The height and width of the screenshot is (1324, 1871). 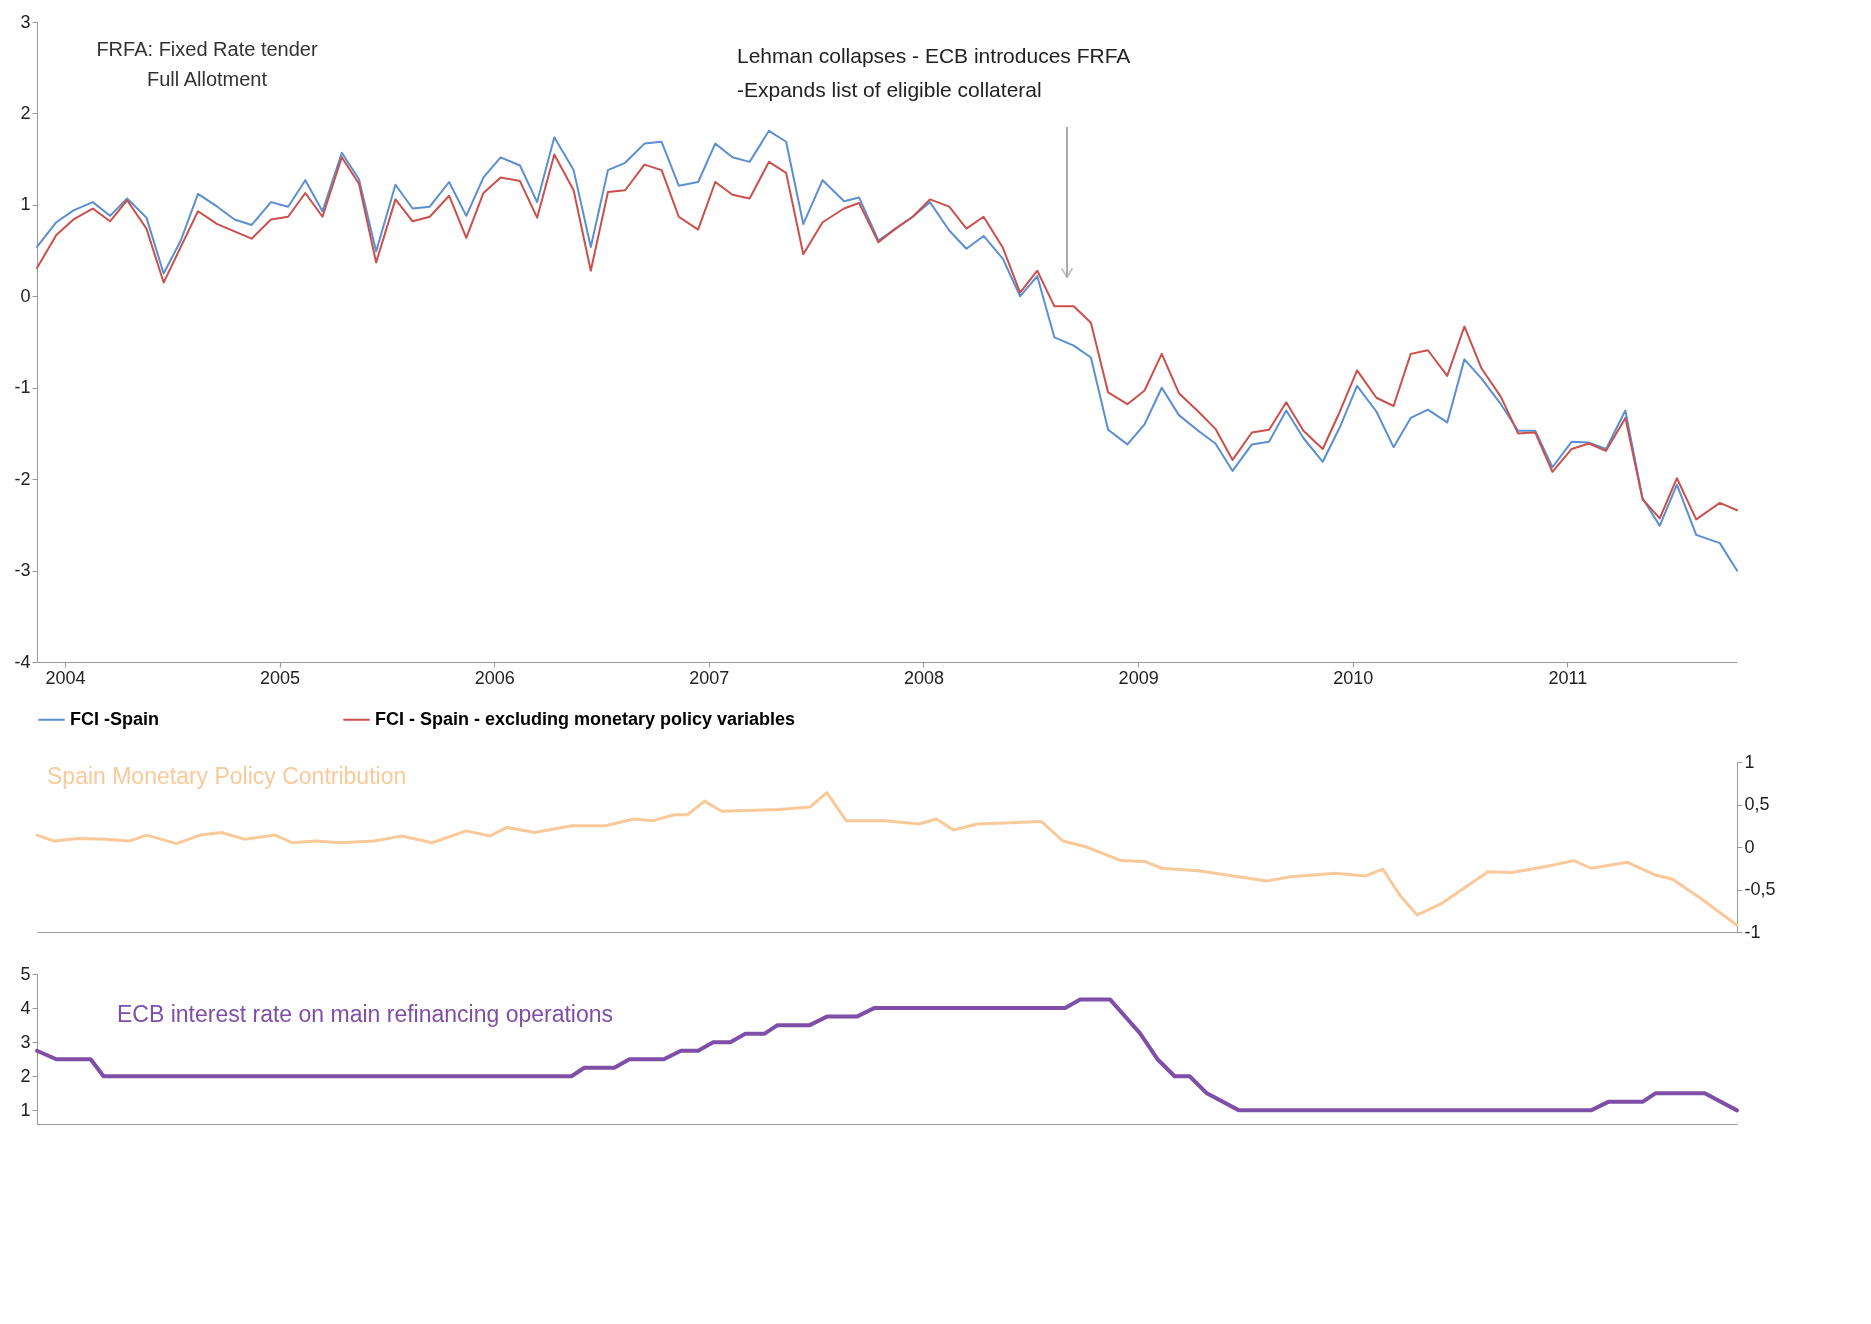 What do you see at coordinates (1760, 889) in the screenshot?
I see `y2-tick-label: -0,5` at bounding box center [1760, 889].